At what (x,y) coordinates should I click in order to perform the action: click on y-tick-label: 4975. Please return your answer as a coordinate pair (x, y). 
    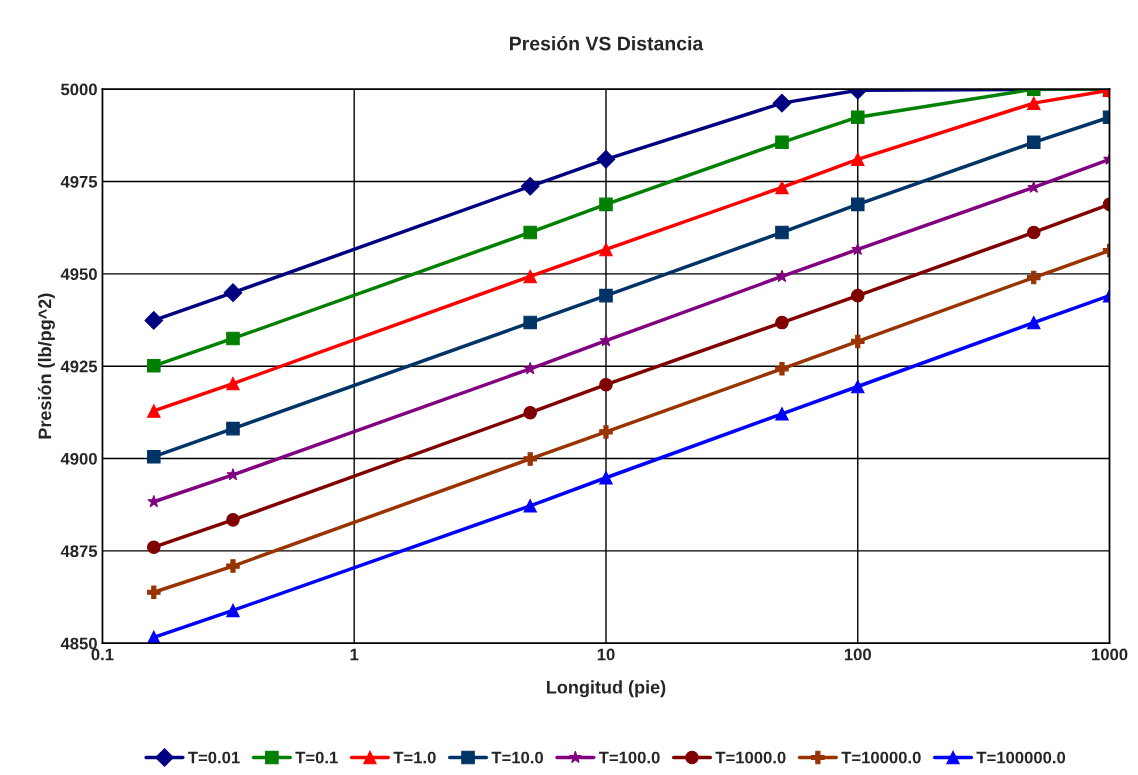
    Looking at the image, I should click on (79, 181).